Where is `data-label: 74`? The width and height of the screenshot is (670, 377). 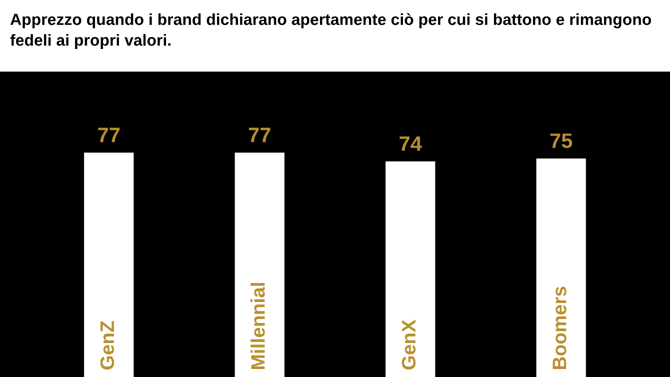 data-label: 74 is located at coordinates (411, 143).